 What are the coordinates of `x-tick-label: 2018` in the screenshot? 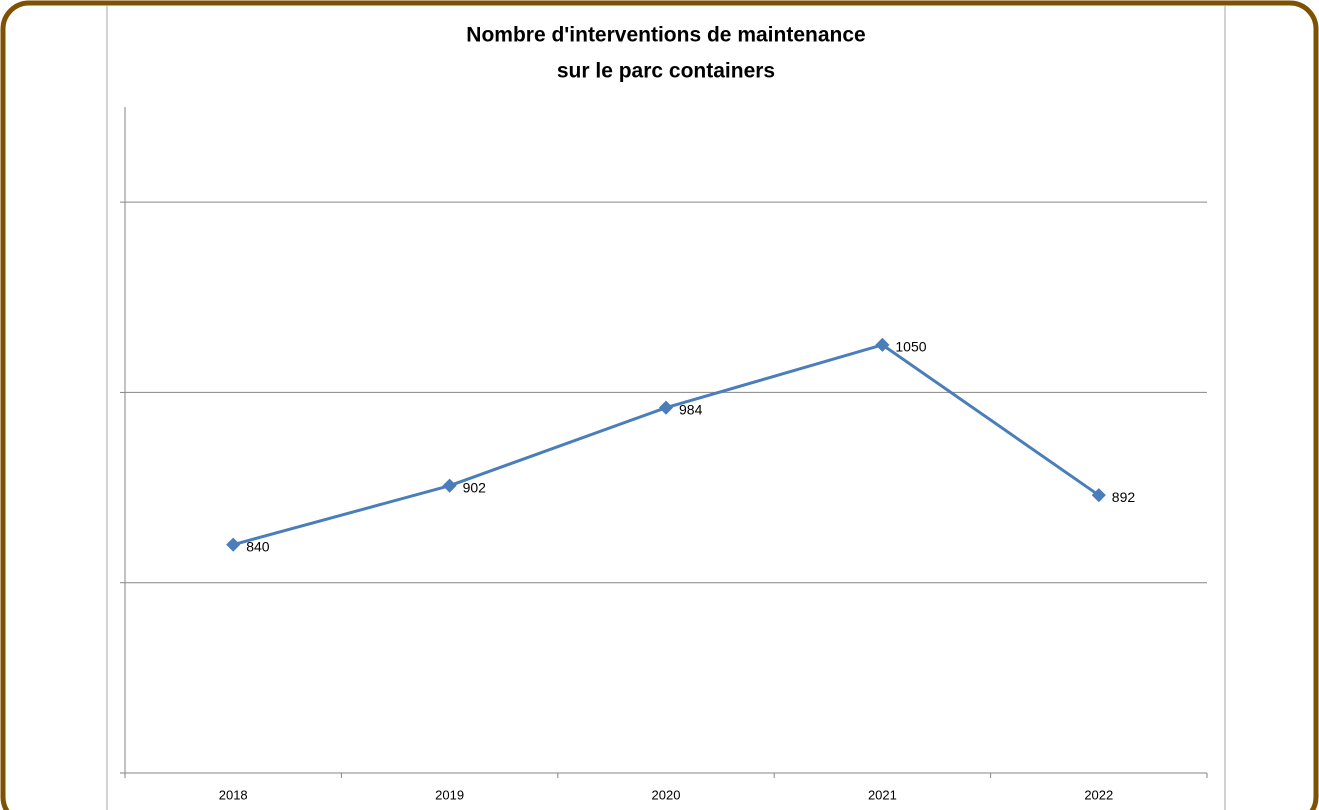 It's located at (233, 794).